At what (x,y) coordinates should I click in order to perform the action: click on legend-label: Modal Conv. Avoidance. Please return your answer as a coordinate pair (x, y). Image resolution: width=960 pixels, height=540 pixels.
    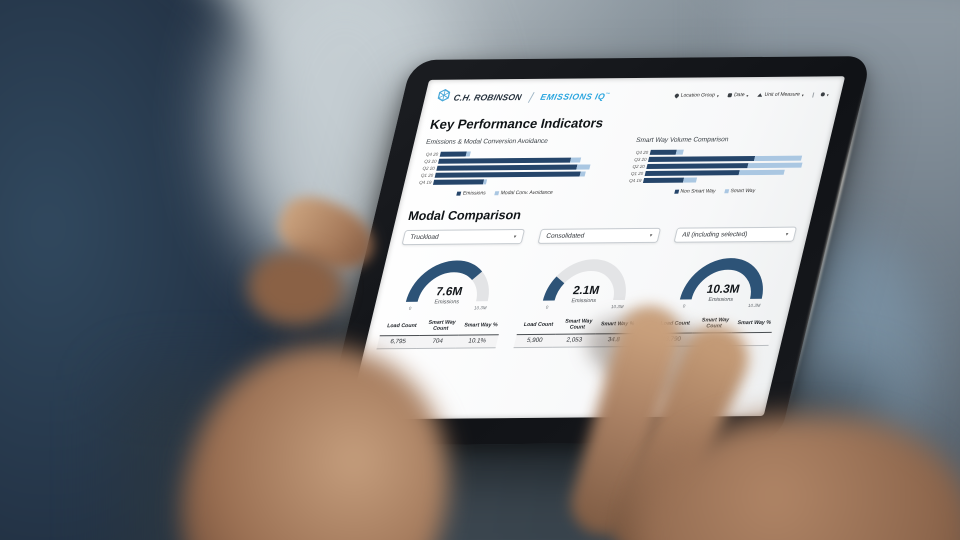
    Looking at the image, I should click on (526, 193).